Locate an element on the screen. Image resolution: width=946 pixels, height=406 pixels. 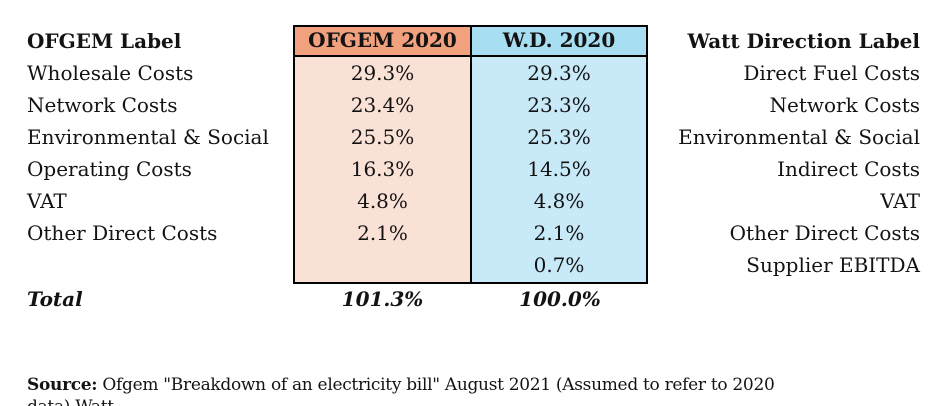
ofgem-value-cell: 16.3% is located at coordinates (382, 169).